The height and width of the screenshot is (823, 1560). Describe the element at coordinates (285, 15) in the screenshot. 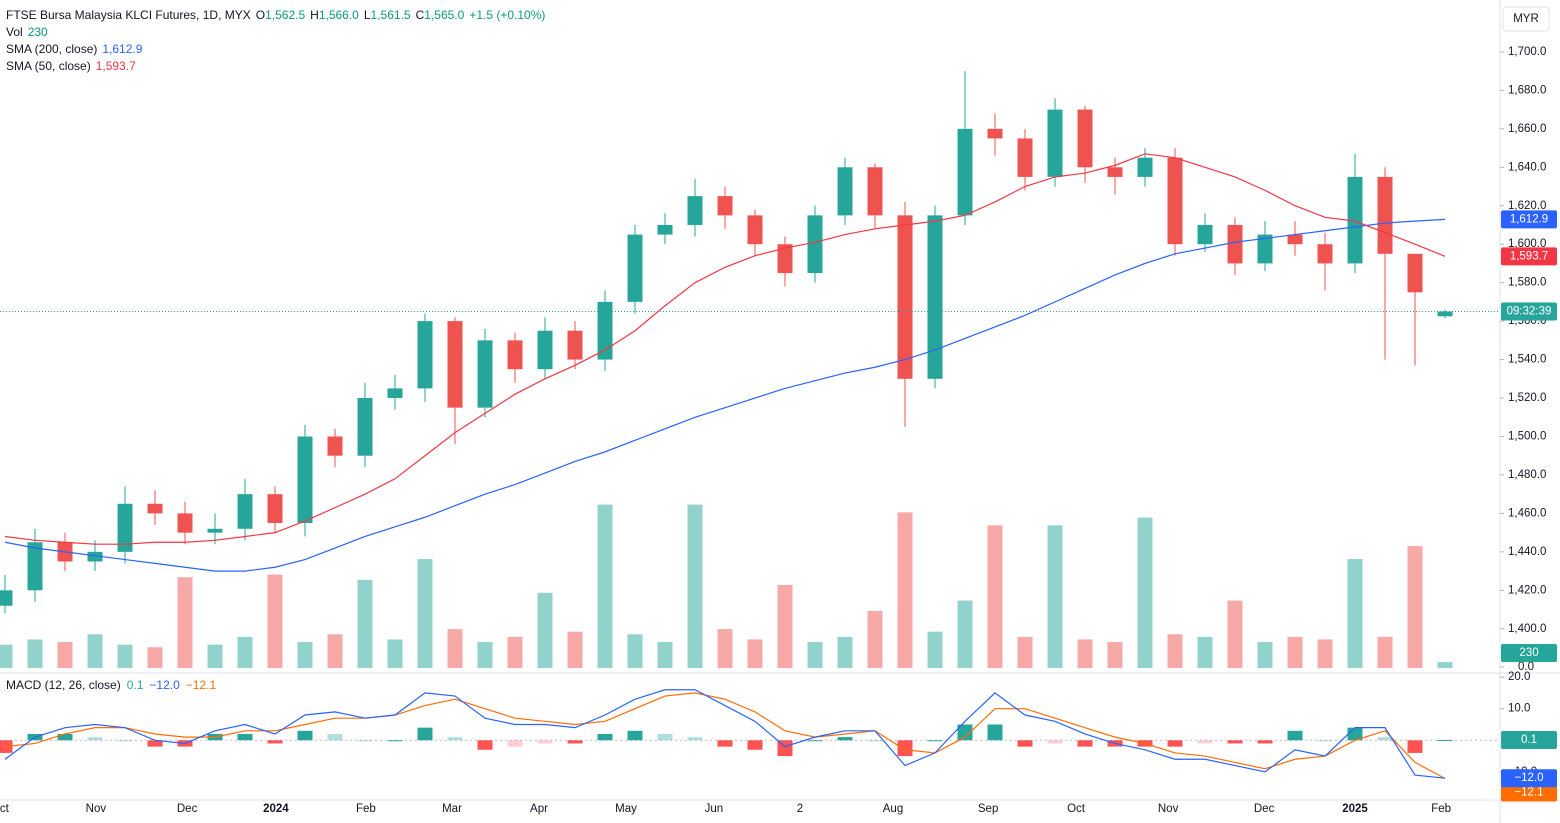

I see `ohlc-value: 1,562.5` at that location.